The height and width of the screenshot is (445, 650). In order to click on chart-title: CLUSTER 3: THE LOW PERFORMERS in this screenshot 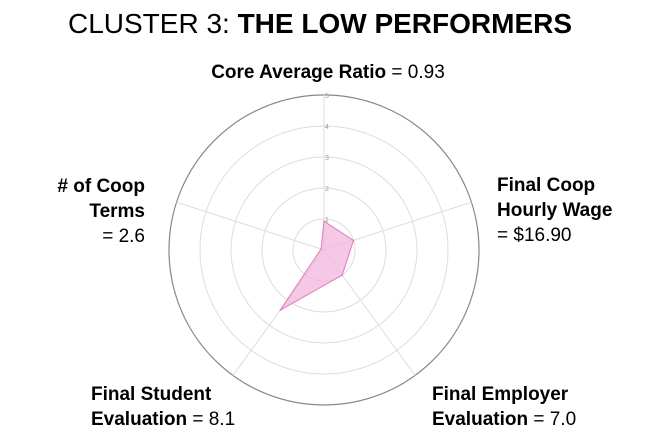, I will do `click(320, 23)`.